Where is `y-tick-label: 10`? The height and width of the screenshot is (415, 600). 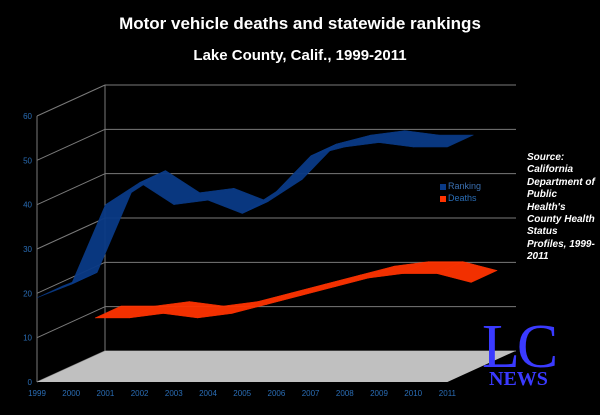
y-tick-label: 10 is located at coordinates (27, 338).